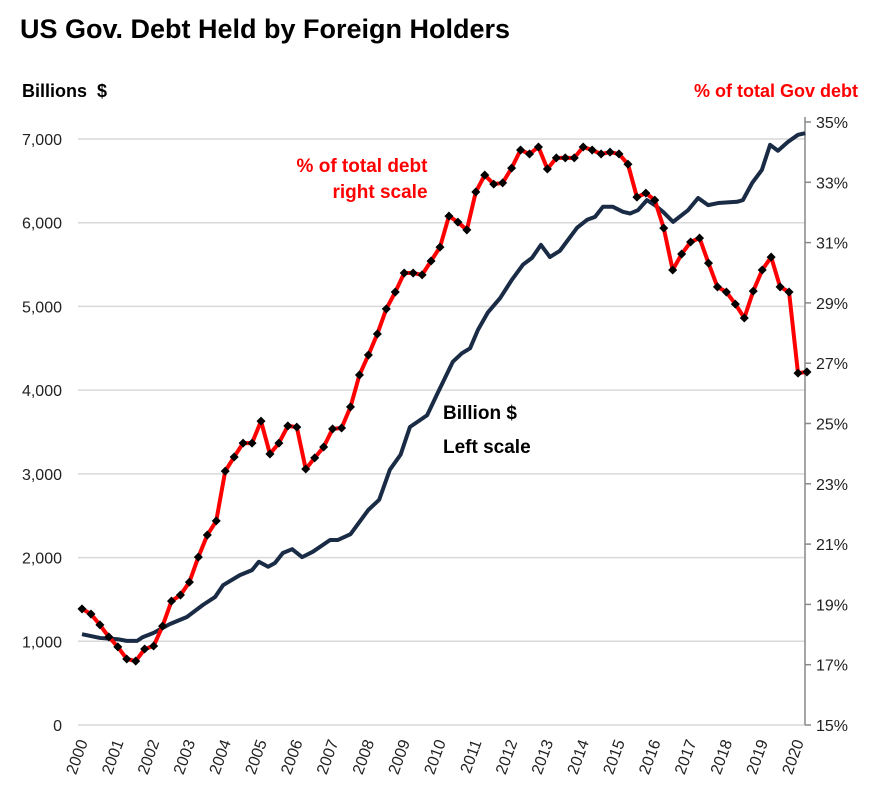  Describe the element at coordinates (42, 475) in the screenshot. I see `left-tick-label: 3,000` at that location.